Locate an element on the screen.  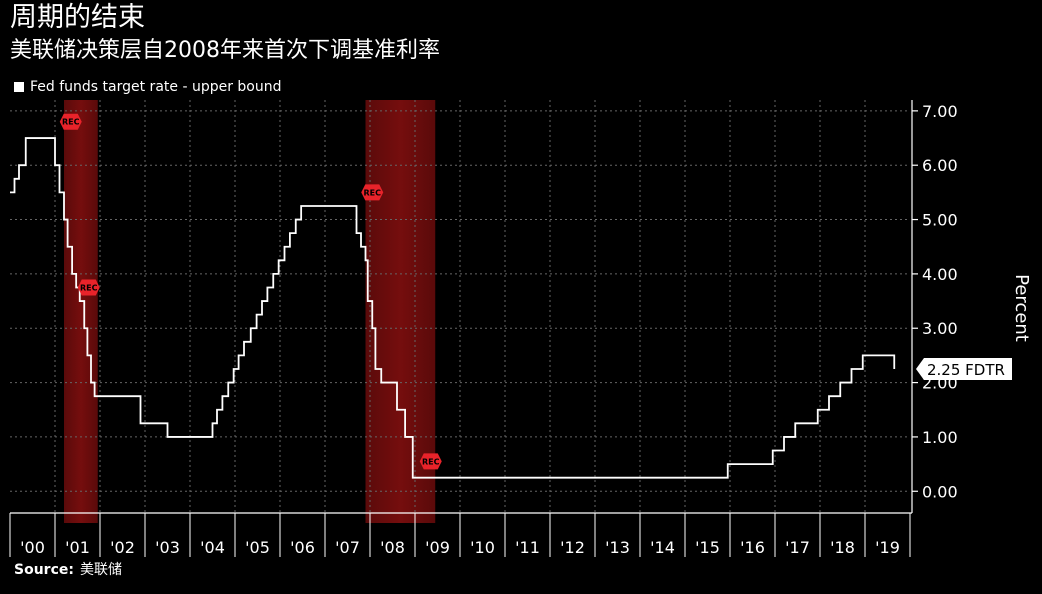
x-tick-label: '13 is located at coordinates (617, 547).